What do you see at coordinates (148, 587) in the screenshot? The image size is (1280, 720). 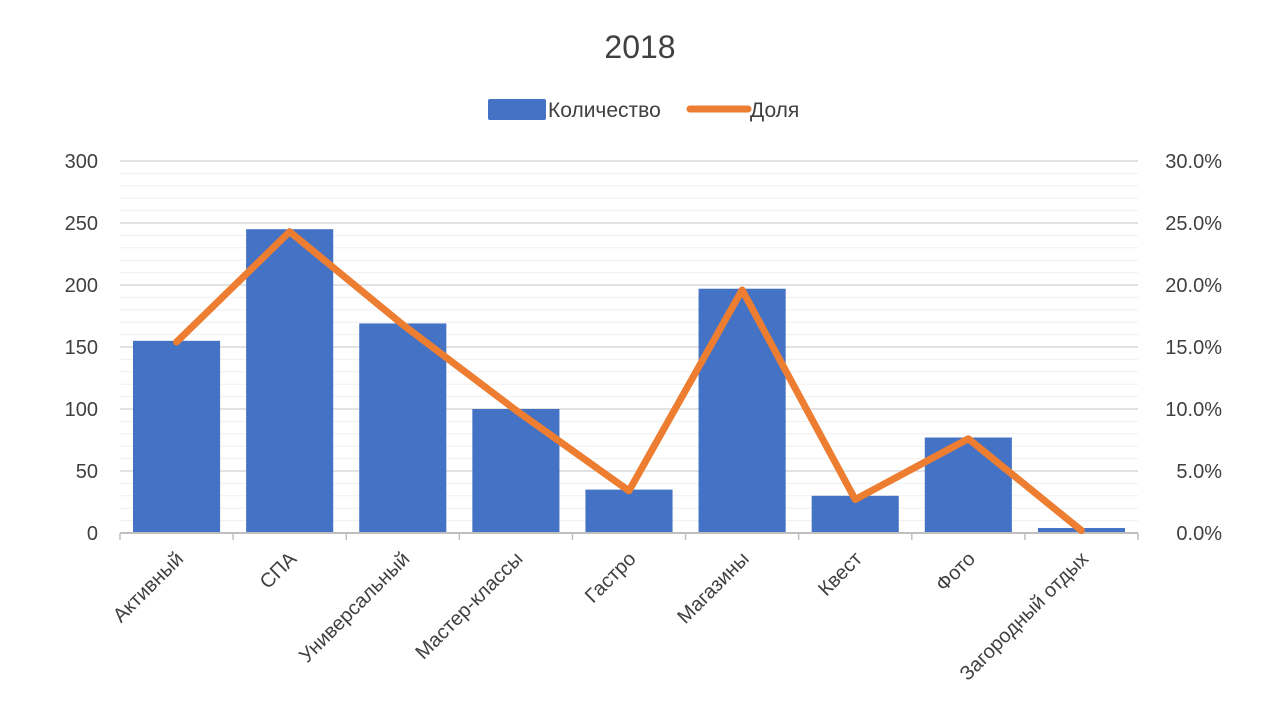 I see `category-label: Активный` at bounding box center [148, 587].